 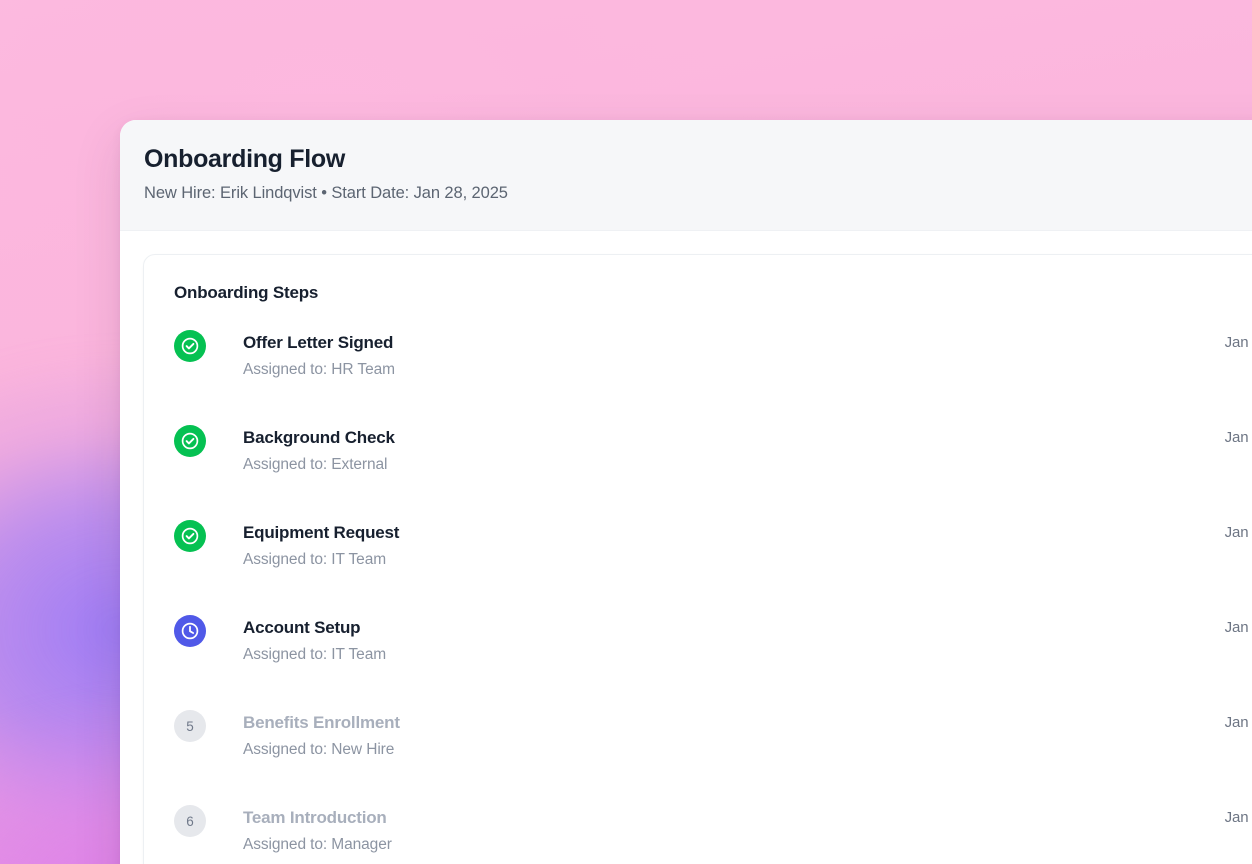 I want to click on clock-icon, so click(x=190, y=631).